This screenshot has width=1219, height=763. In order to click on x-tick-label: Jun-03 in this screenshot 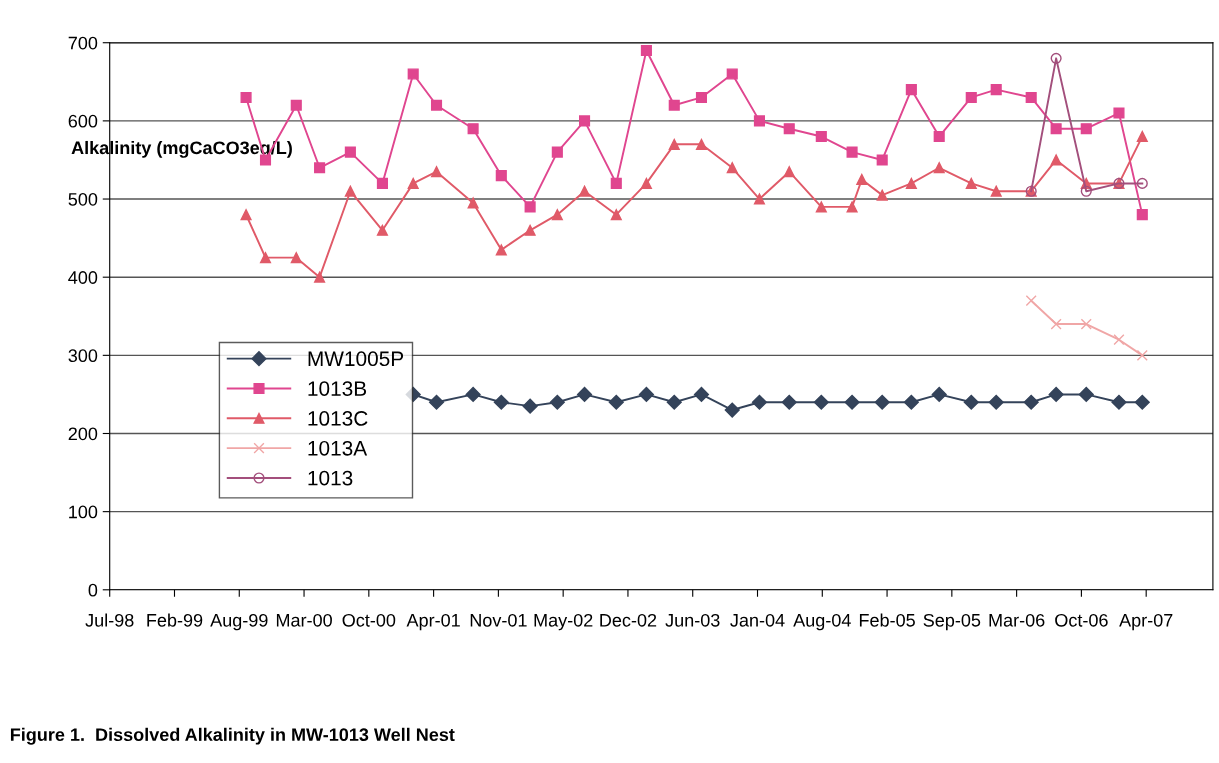, I will do `click(692, 620)`.